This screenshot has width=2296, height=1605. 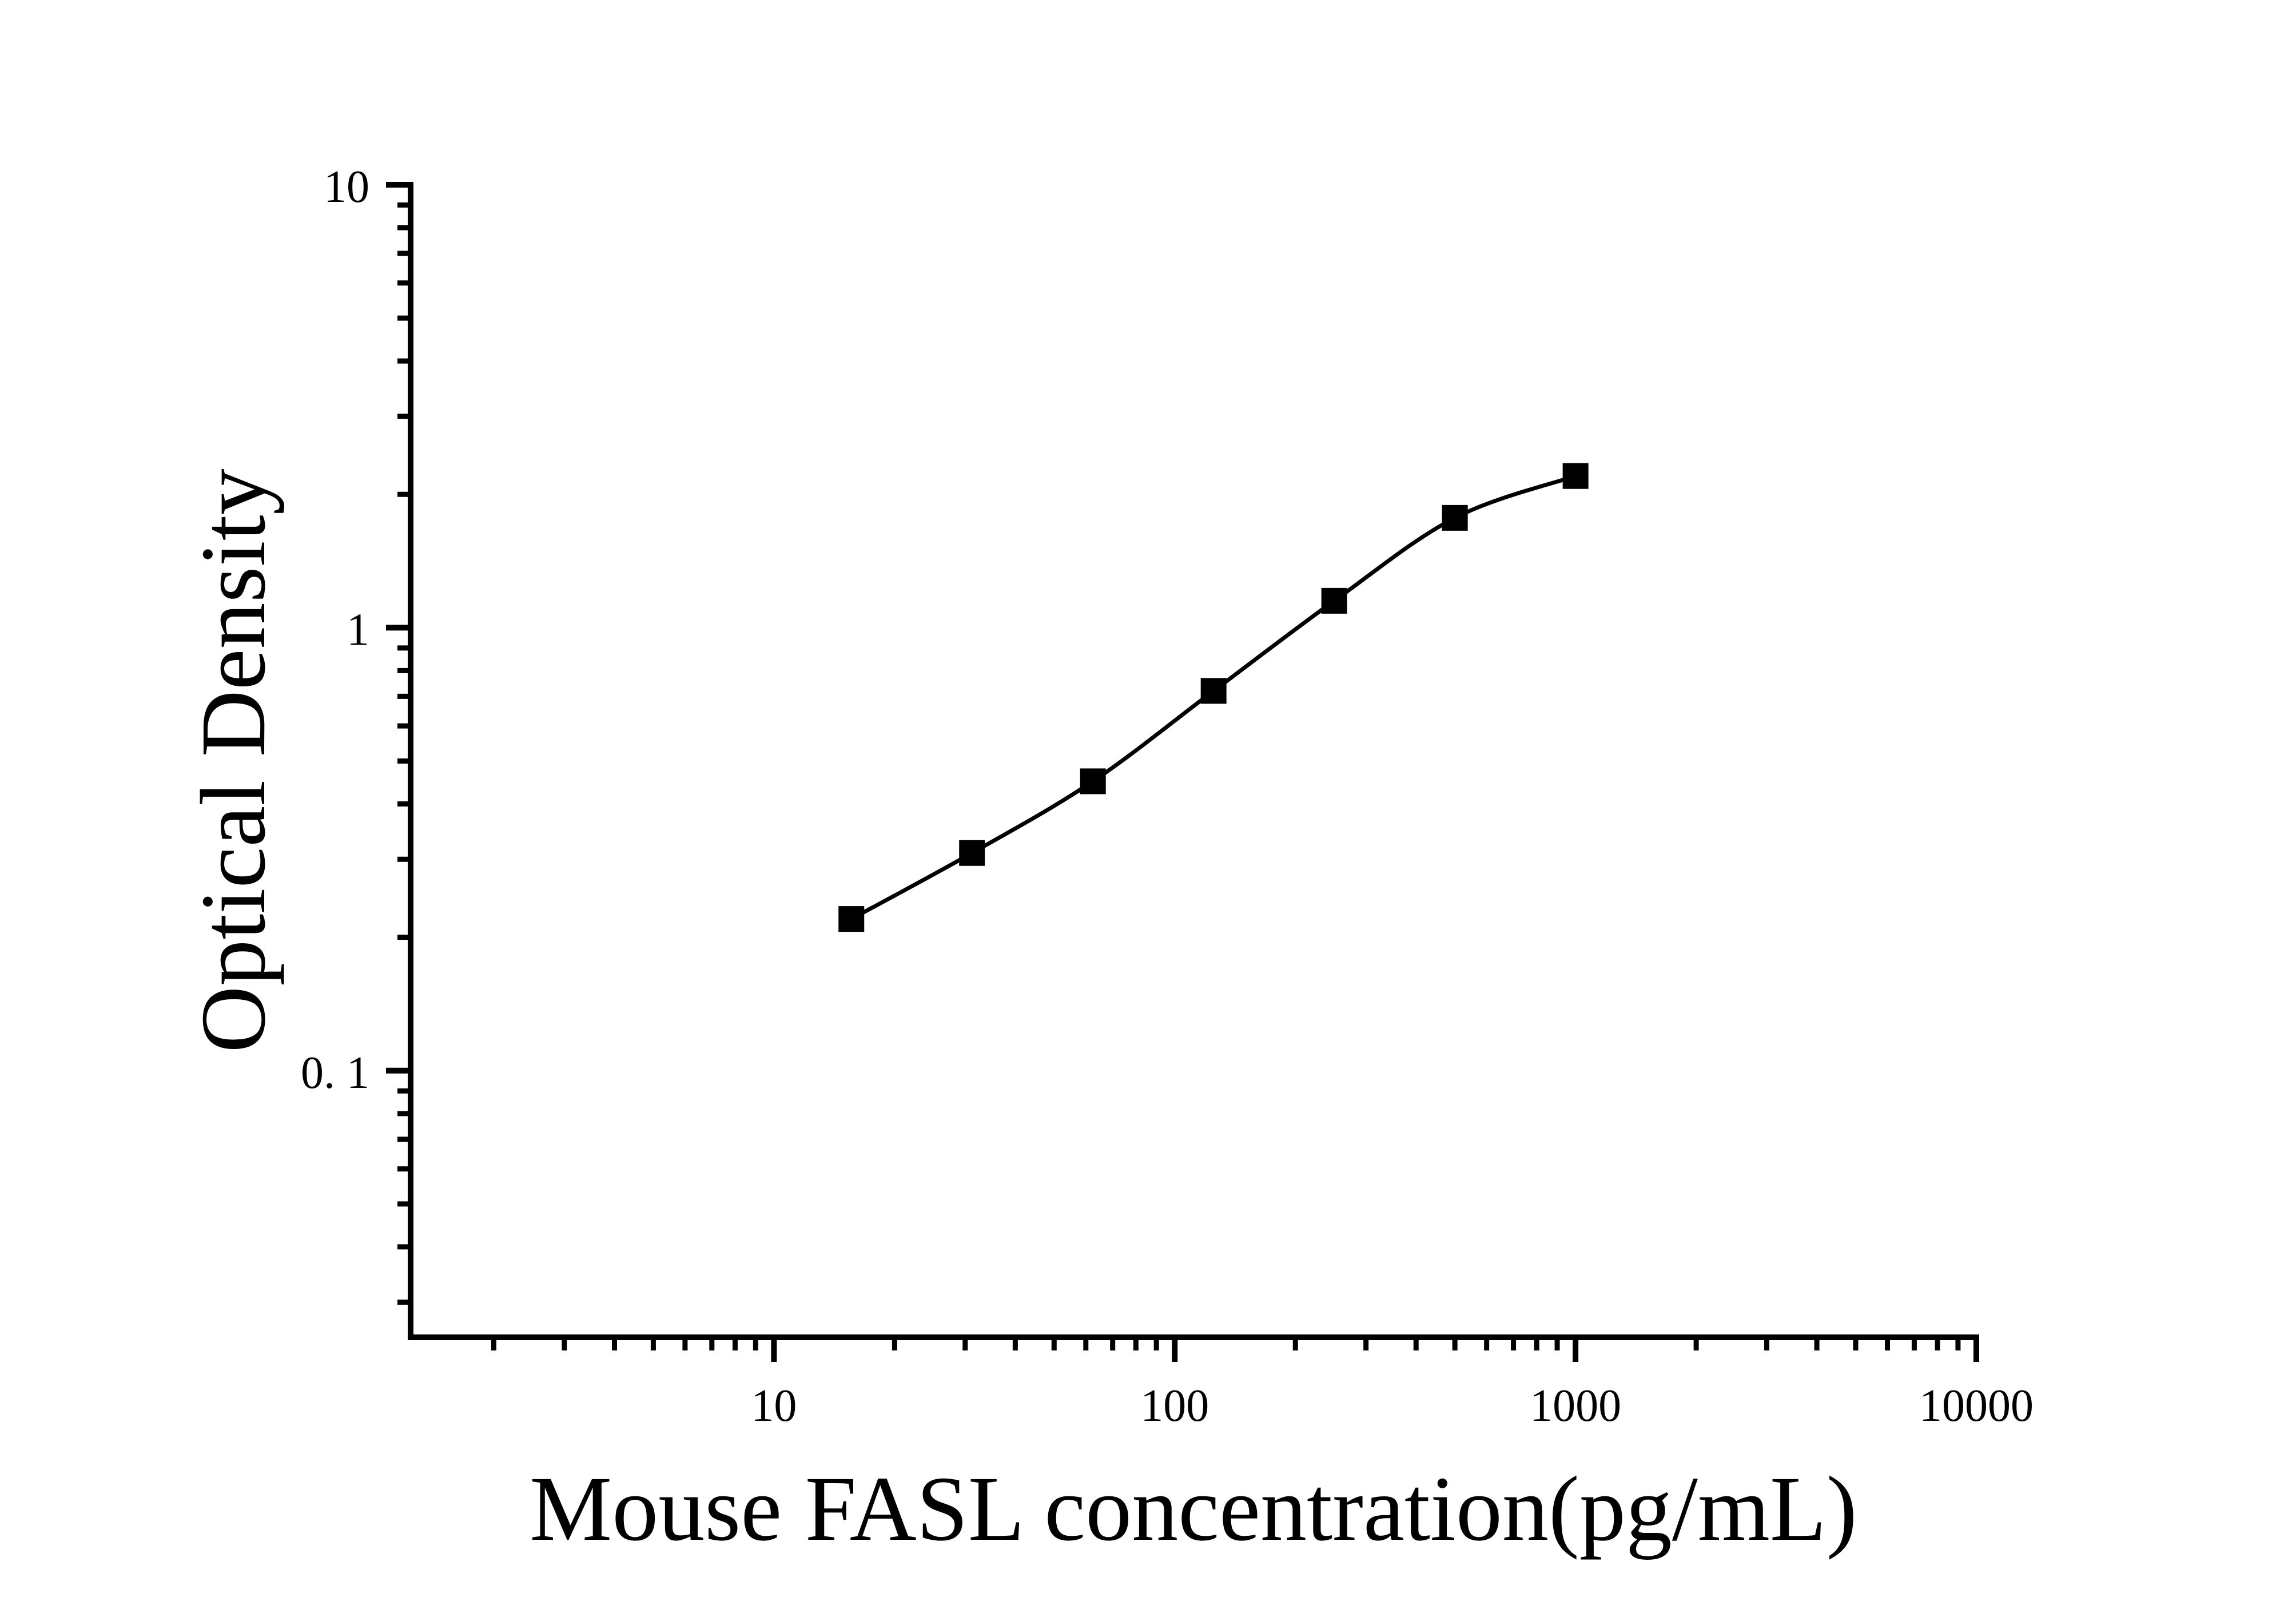 I want to click on y-axis-ticks, so click(x=399, y=743).